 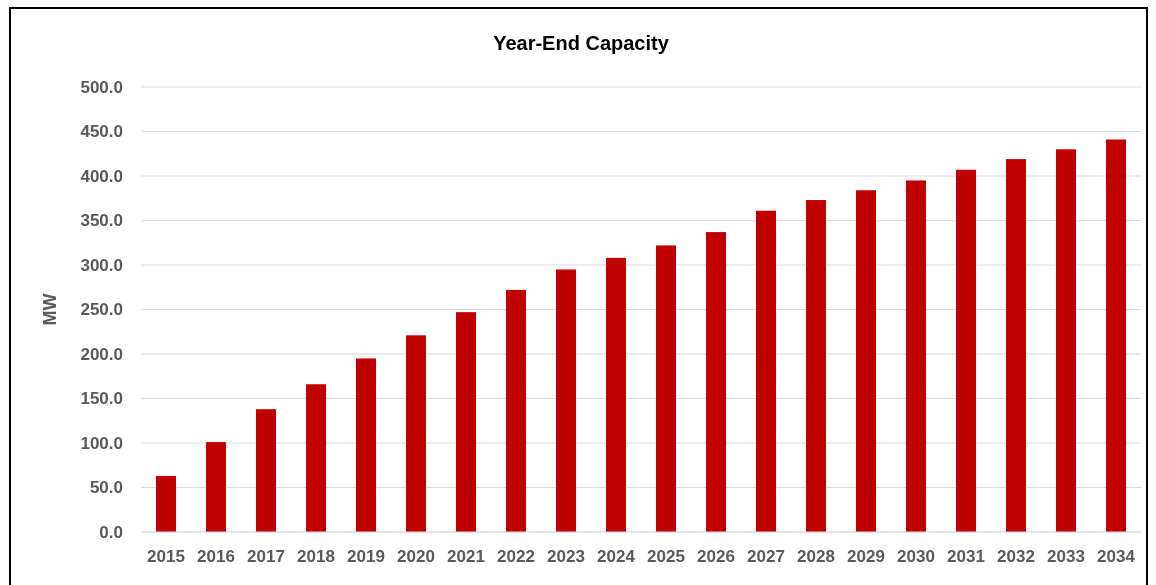 I want to click on x-tick-label: 2030, so click(x=916, y=556).